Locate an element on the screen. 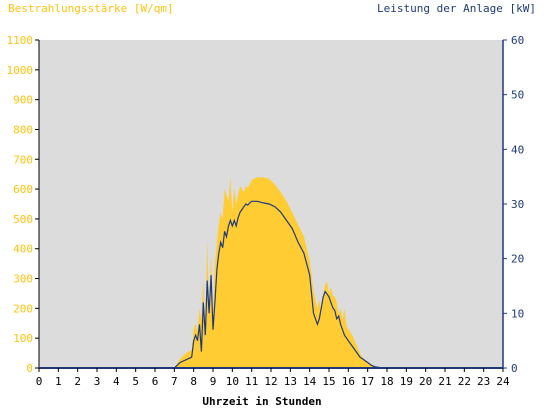 The height and width of the screenshot is (408, 544). y-left-tick-label: 600 is located at coordinates (23, 189).